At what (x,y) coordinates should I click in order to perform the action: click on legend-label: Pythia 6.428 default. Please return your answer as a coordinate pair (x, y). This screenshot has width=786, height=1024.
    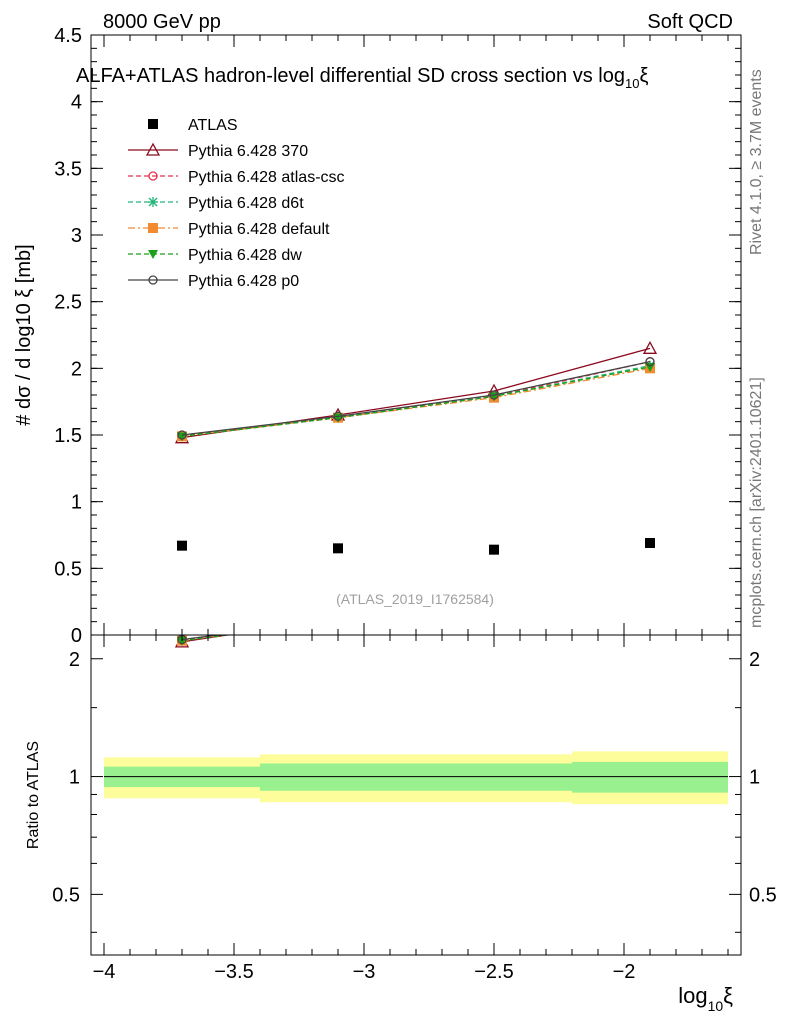
    Looking at the image, I should click on (259, 229).